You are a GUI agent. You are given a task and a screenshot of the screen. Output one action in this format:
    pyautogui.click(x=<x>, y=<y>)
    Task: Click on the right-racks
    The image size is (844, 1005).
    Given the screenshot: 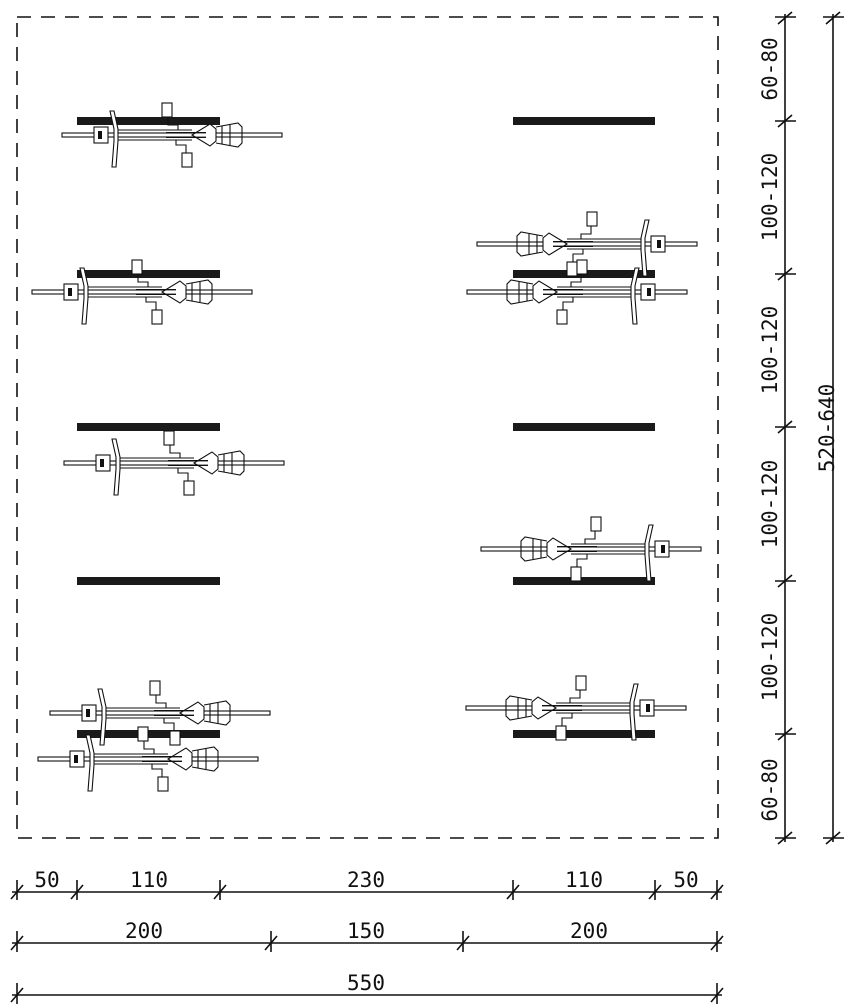 What is the action you would take?
    pyautogui.click(x=584, y=427)
    